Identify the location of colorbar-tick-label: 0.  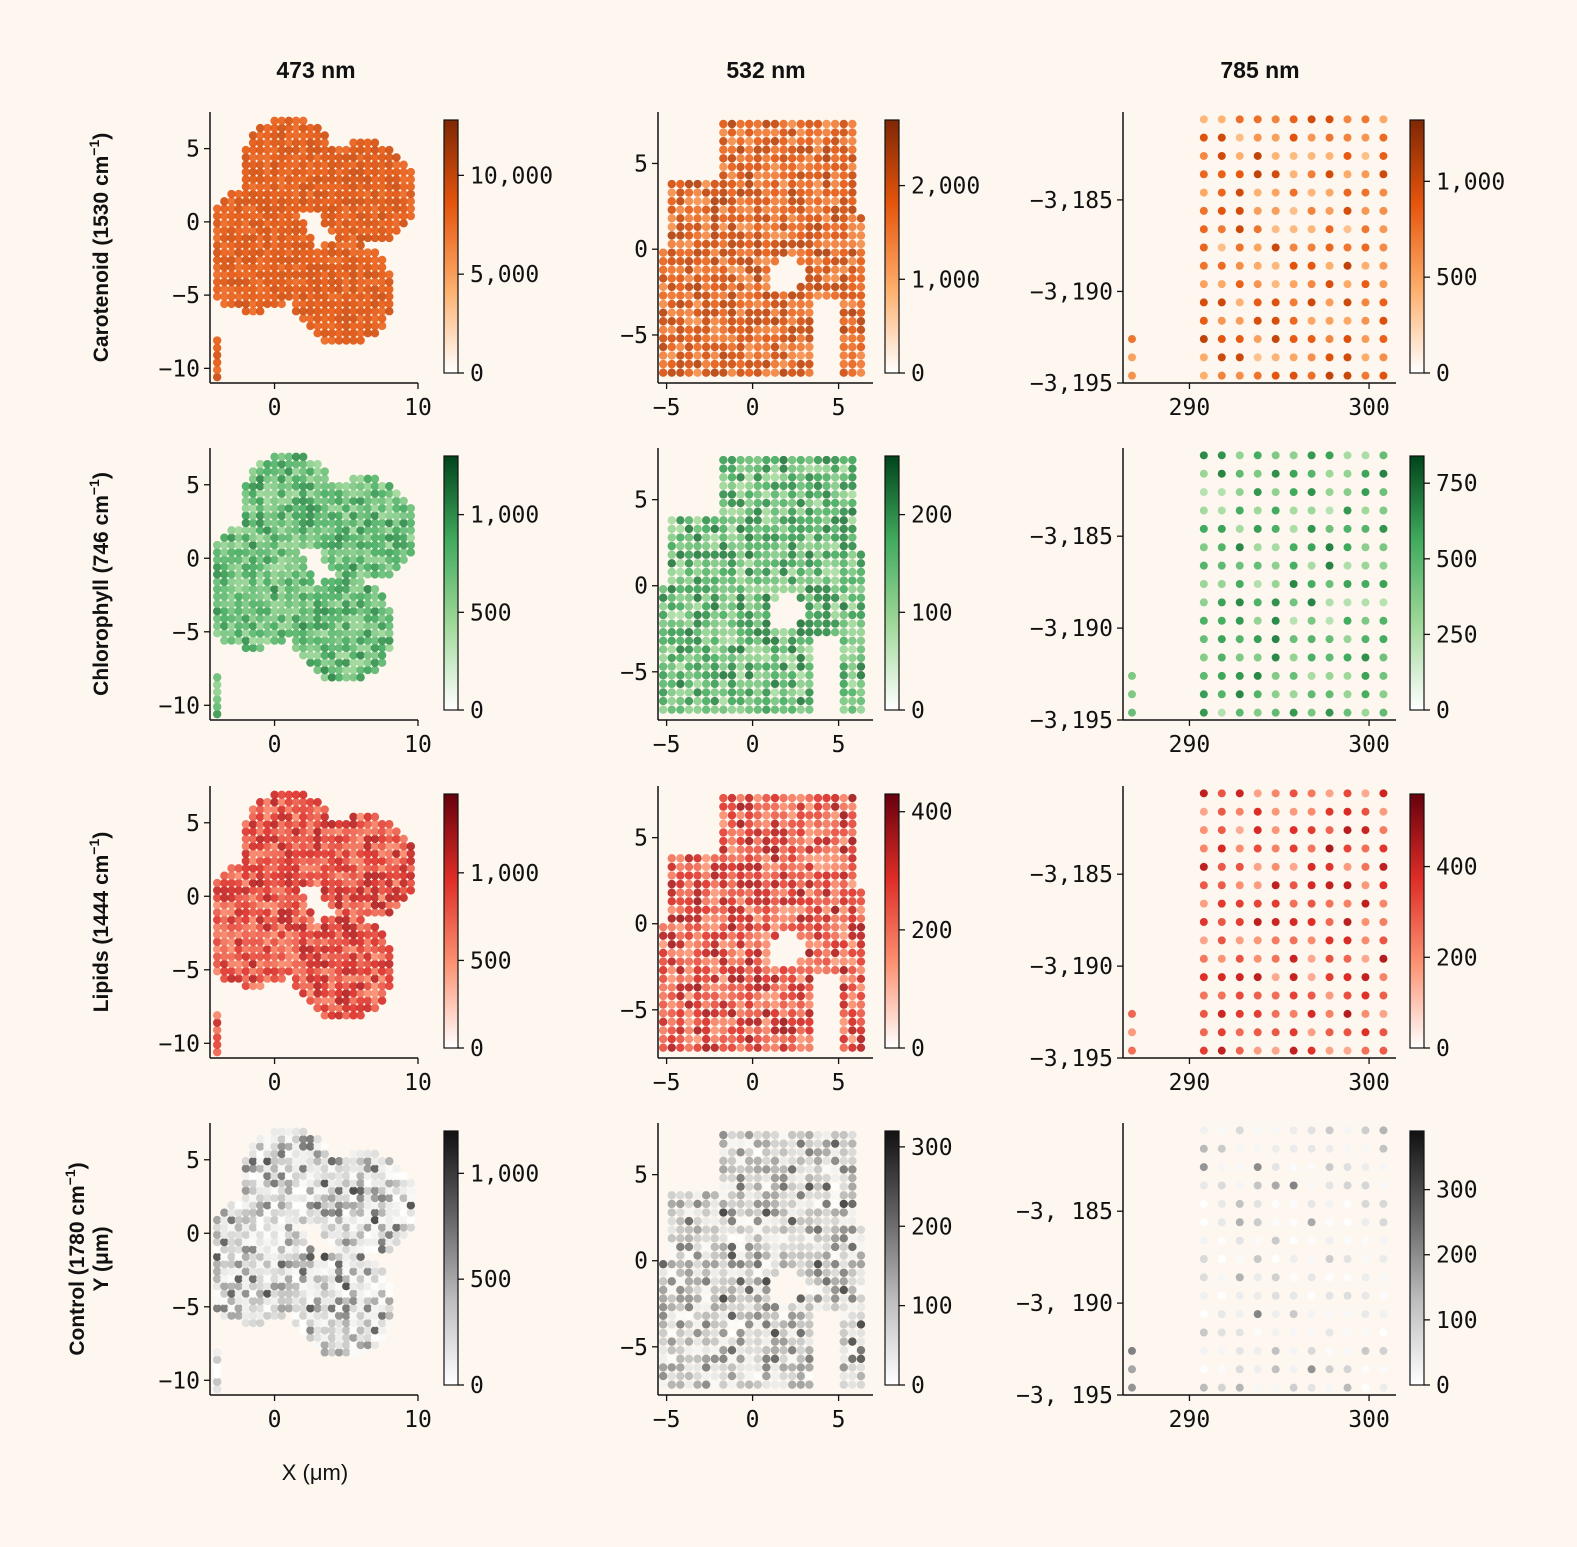
(918, 711).